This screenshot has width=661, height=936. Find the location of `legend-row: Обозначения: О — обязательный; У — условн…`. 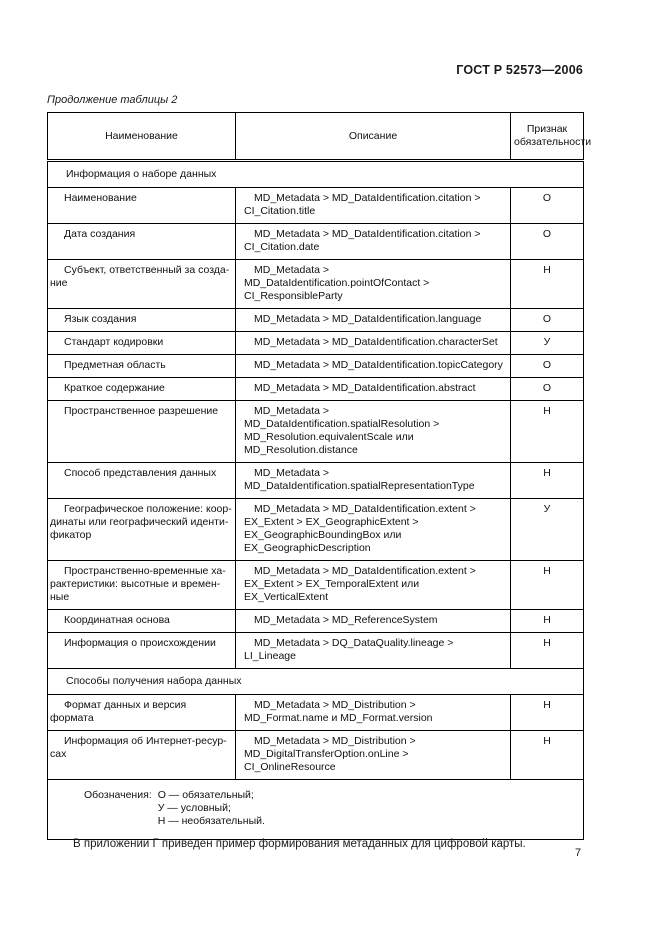

legend-row: Обозначения: О — обязательный; У — условн… is located at coordinates (315, 809).